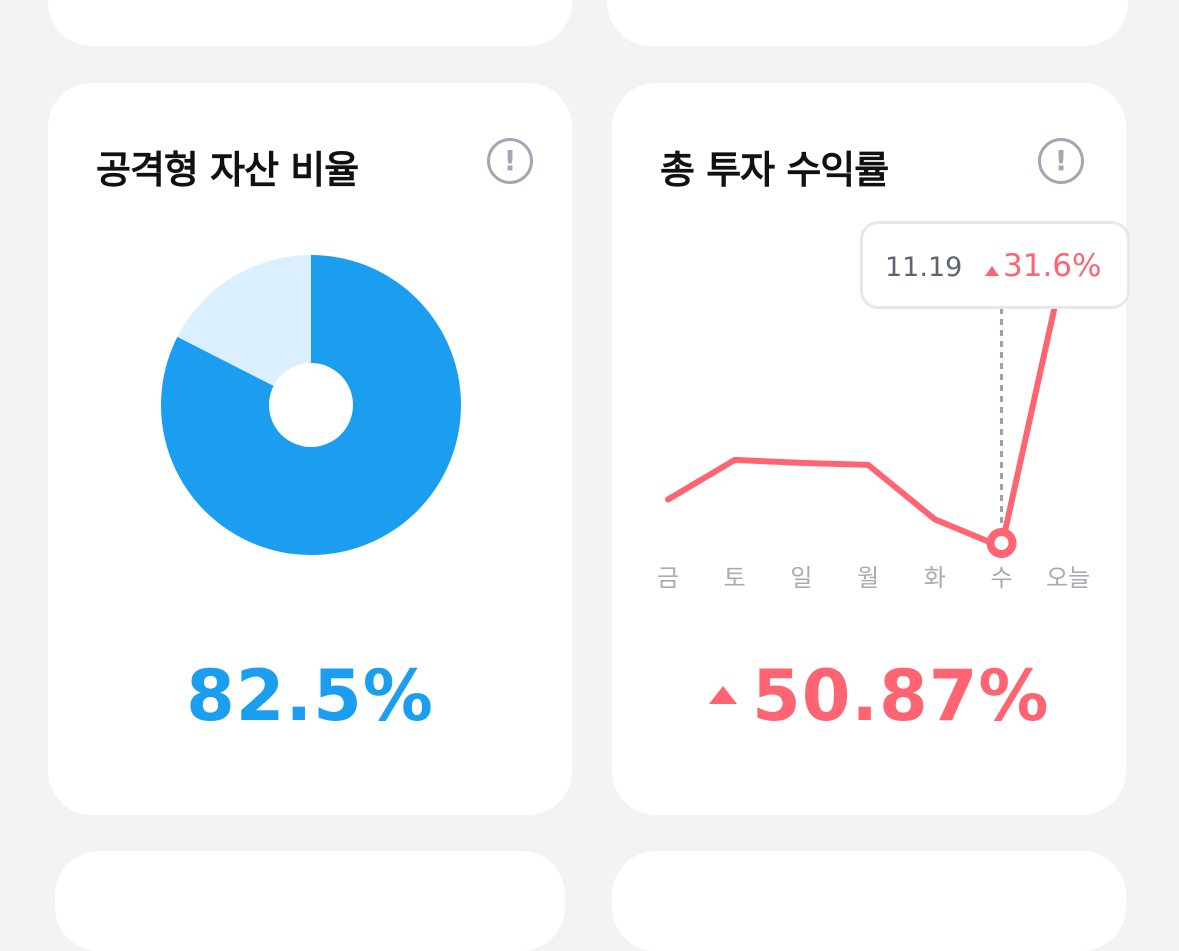 Image resolution: width=1179 pixels, height=951 pixels. Describe the element at coordinates (1052, 266) in the screenshot. I see `tooltip-change: 31.6%` at that location.